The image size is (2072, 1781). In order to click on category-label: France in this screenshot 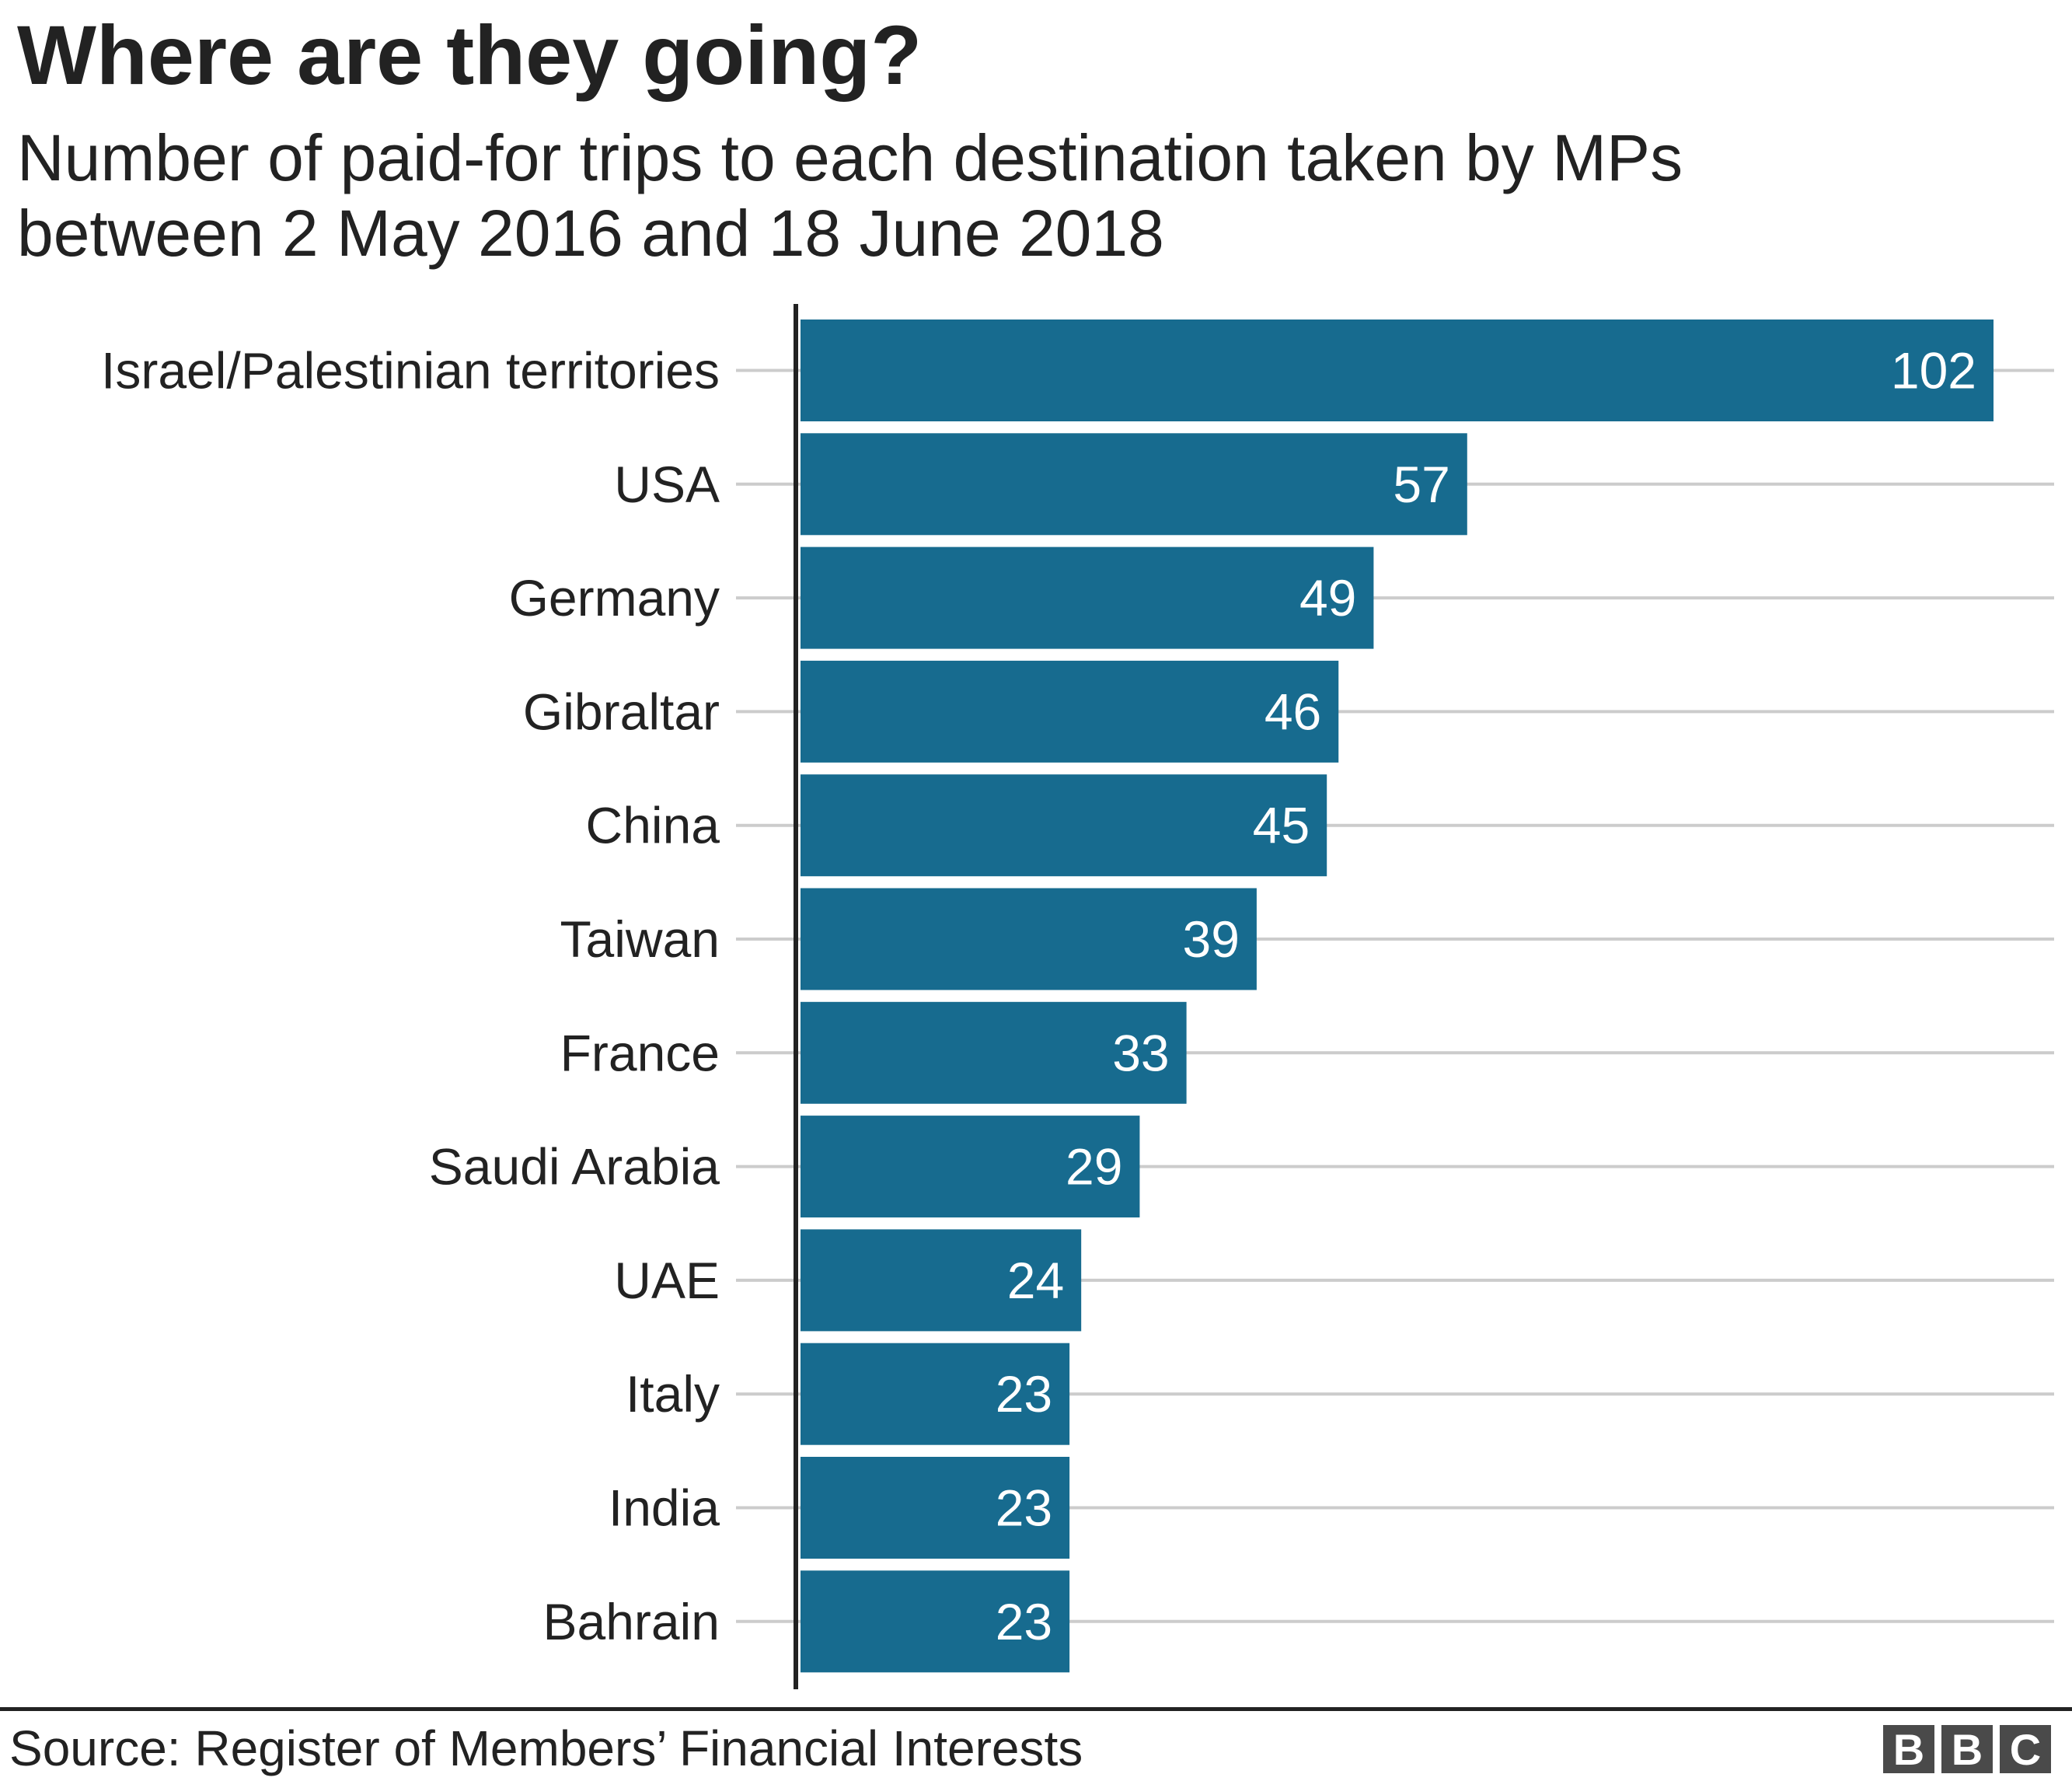, I will do `click(640, 1052)`.